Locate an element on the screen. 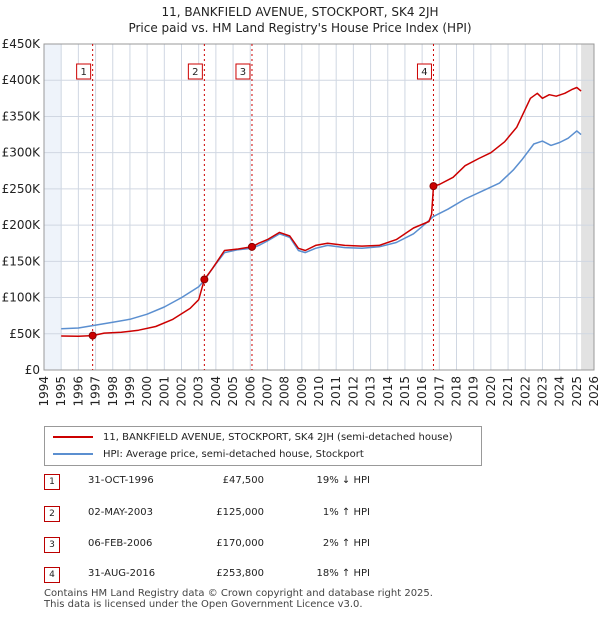 The height and width of the screenshot is (620, 600). sale-marker: 3 is located at coordinates (52, 545).